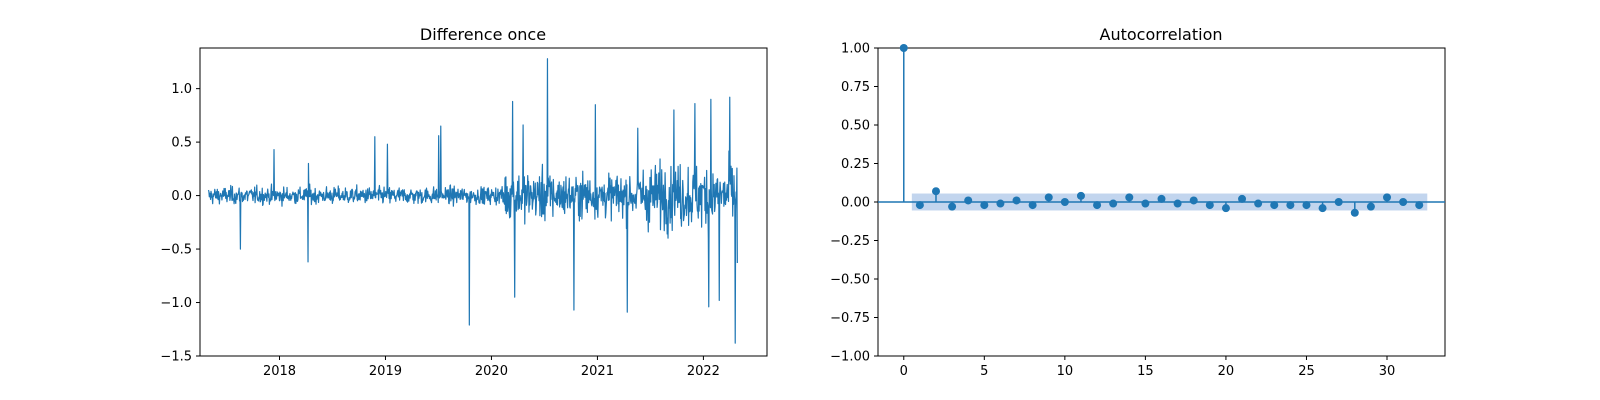 Image resolution: width=1600 pixels, height=400 pixels. What do you see at coordinates (855, 87) in the screenshot?
I see `autocorrelation-plot-y-tick-label: 0.75` at bounding box center [855, 87].